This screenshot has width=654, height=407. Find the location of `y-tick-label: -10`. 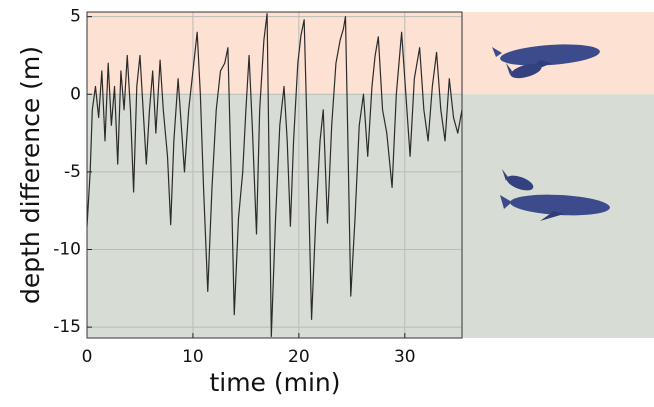

y-tick-label: -10 is located at coordinates (67, 250).